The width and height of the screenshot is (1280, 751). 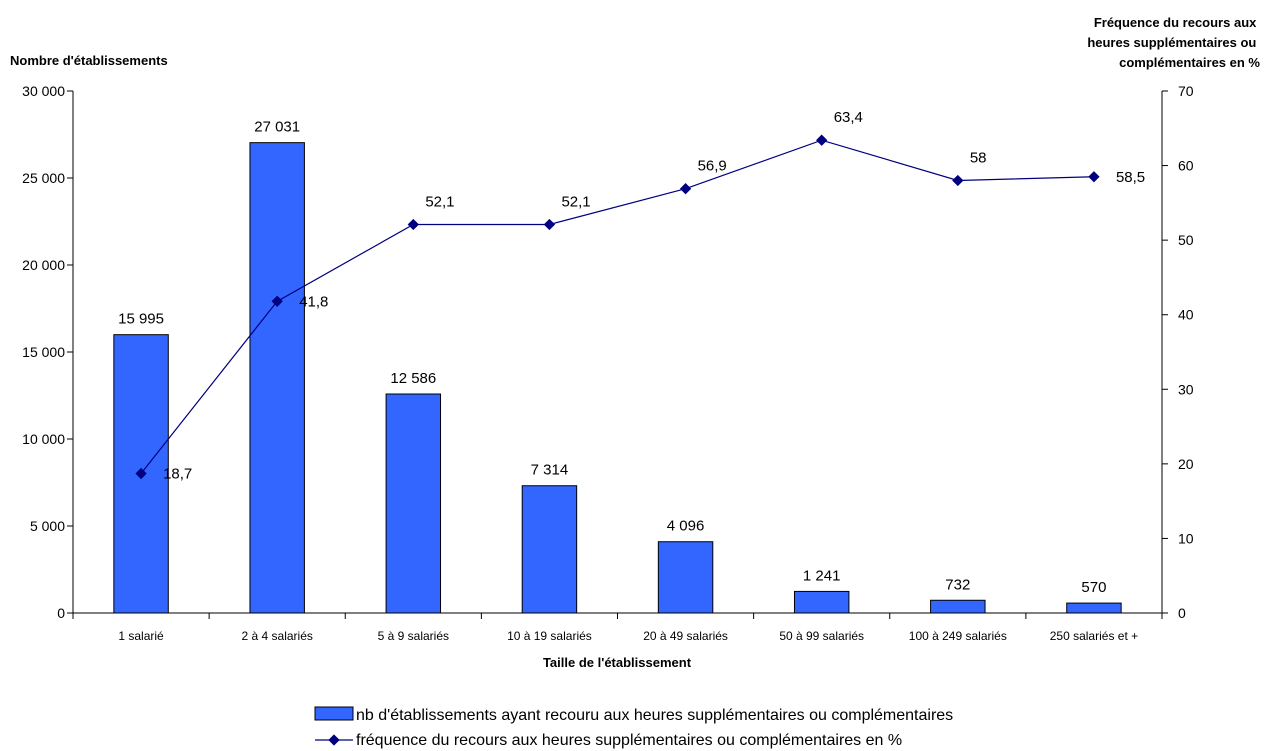 I want to click on x-axis-title: Taille de l'établissement, so click(x=617, y=662).